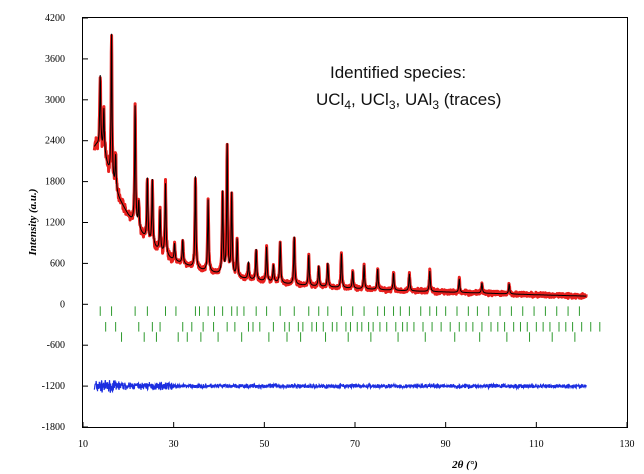 The width and height of the screenshot is (644, 474). What do you see at coordinates (627, 444) in the screenshot?
I see `x-tick-label: 130` at bounding box center [627, 444].